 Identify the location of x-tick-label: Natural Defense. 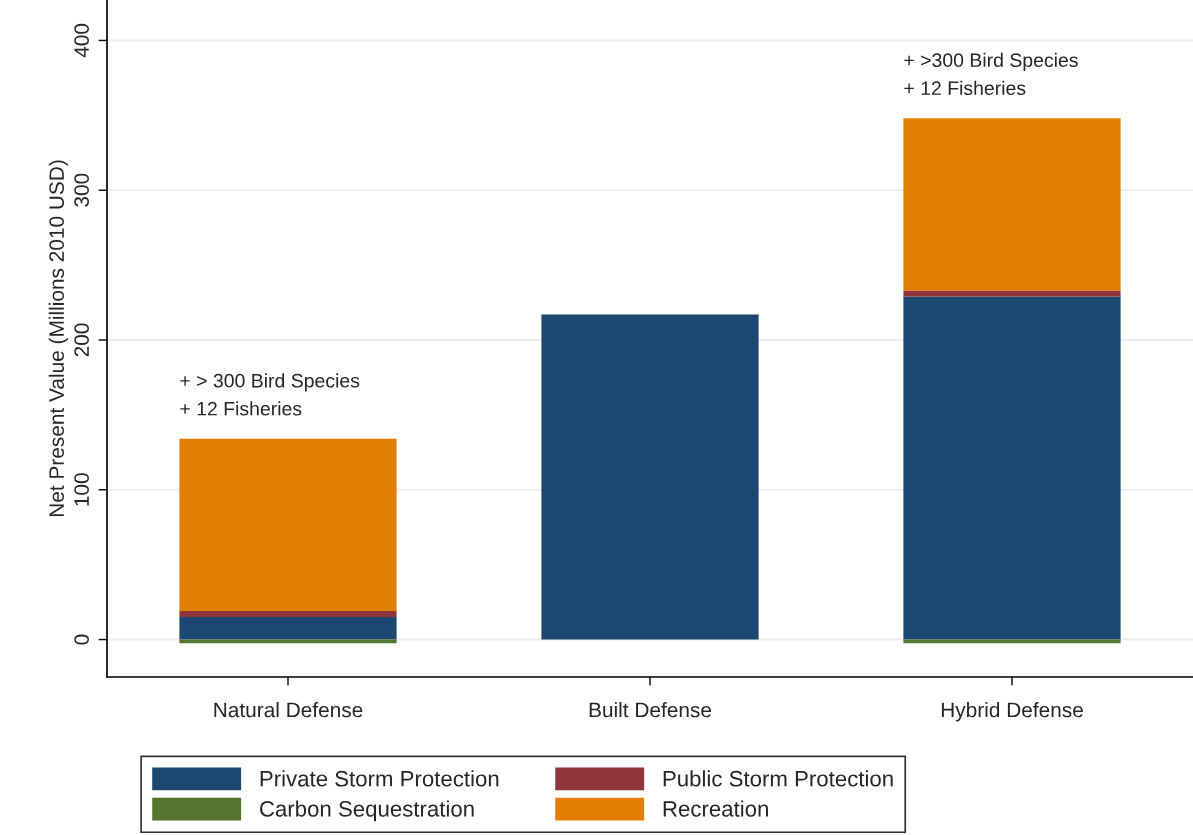
(288, 710).